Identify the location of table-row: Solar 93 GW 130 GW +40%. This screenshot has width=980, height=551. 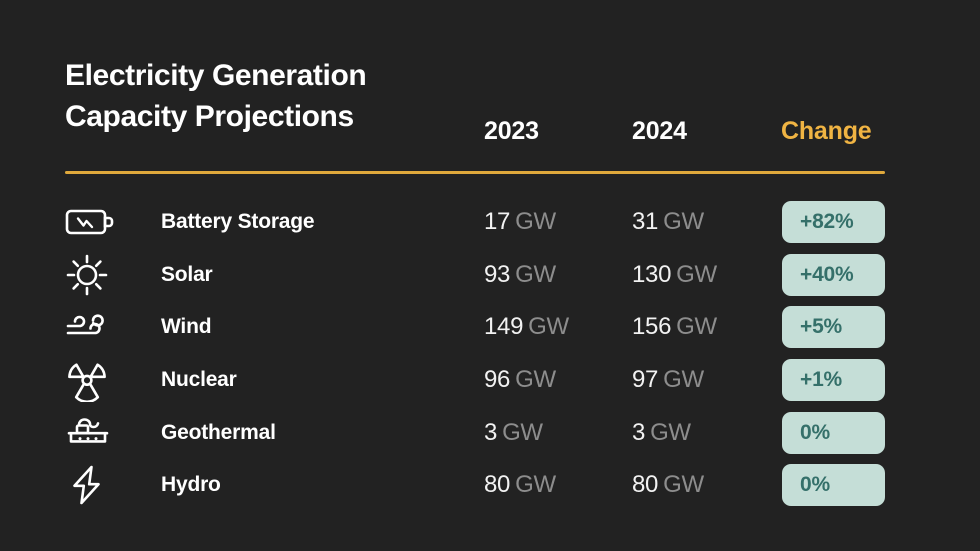
(490, 275).